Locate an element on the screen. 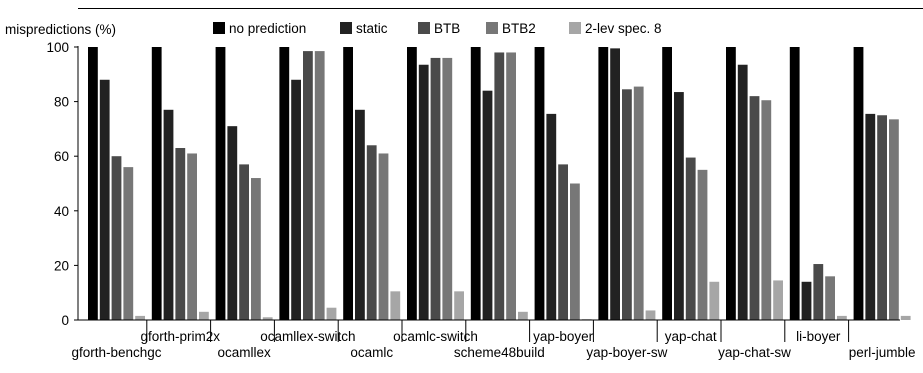 Image resolution: width=923 pixels, height=373 pixels. x-tick-label-yap-chat-sw: yap-chat-sw is located at coordinates (754, 352).